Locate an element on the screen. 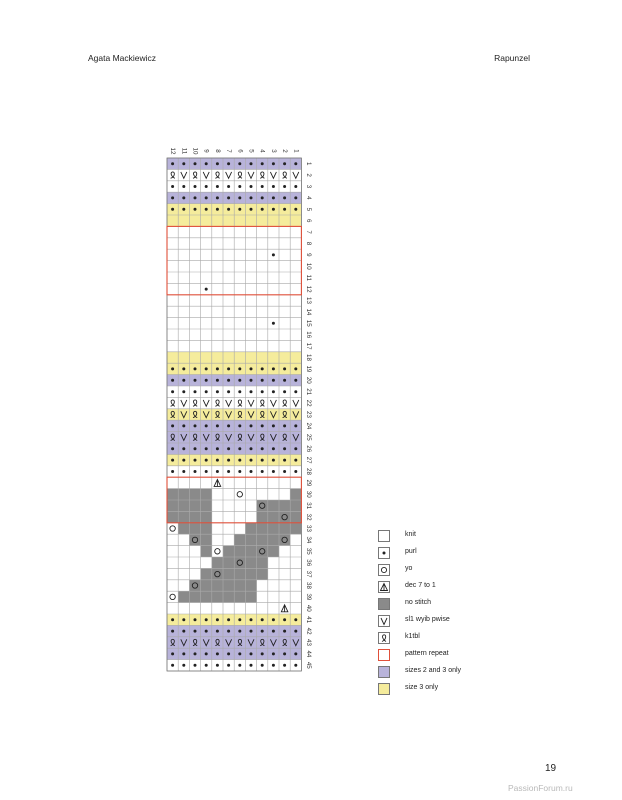  legend-label: purl is located at coordinates (411, 551).